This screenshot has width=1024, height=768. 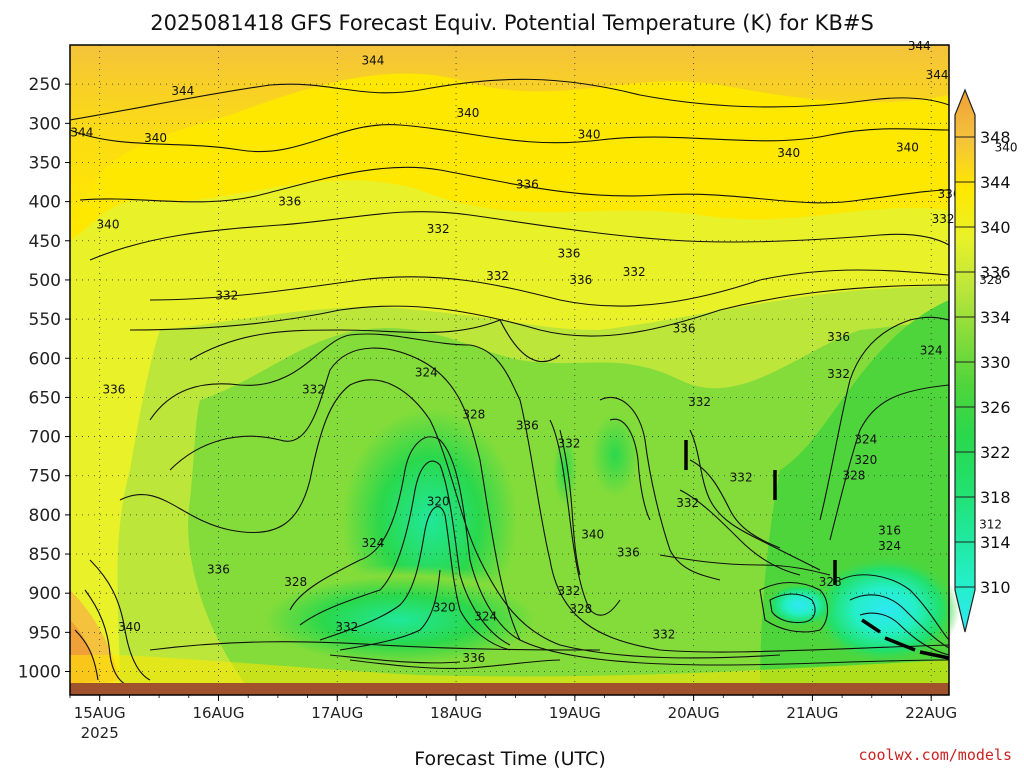 What do you see at coordinates (45, 281) in the screenshot?
I see `y-tick-label: 500` at bounding box center [45, 281].